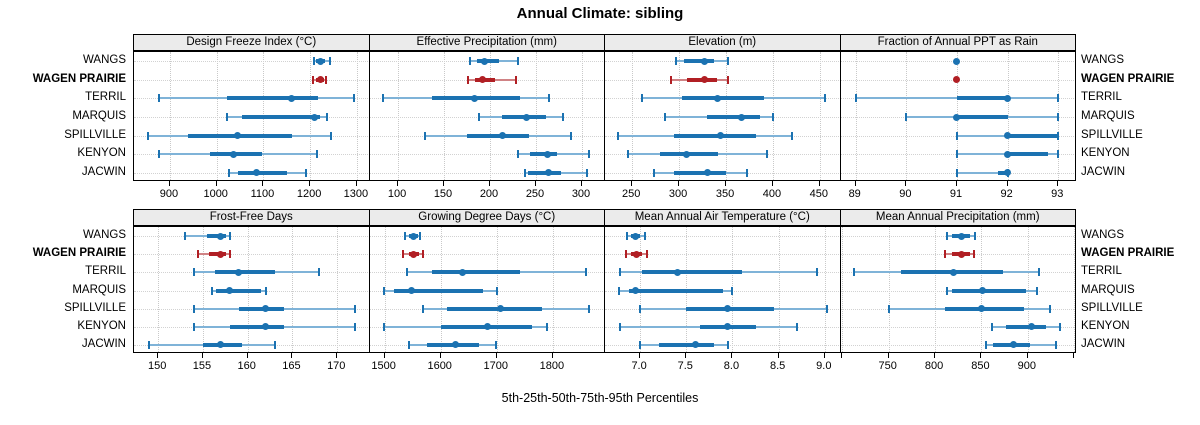 Image resolution: width=1200 pixels, height=425 pixels. What do you see at coordinates (251, 42) in the screenshot?
I see `panel-title-design-freeze-index-c: Design Freeze Index (°C)` at bounding box center [251, 42].